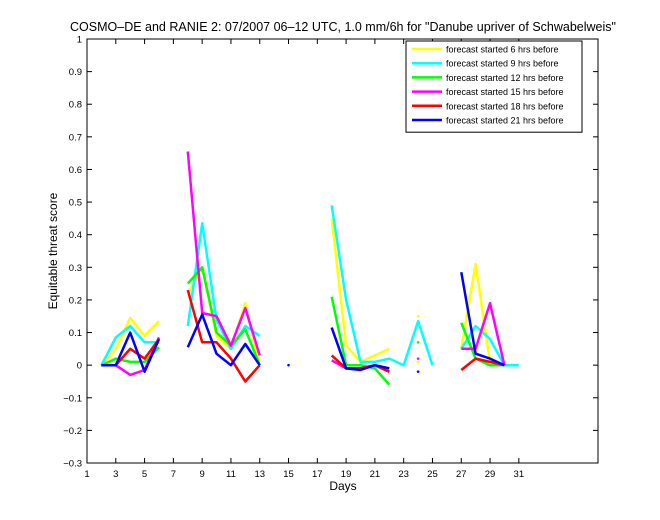 This screenshot has height=520, width=660. Describe the element at coordinates (75, 268) in the screenshot. I see `y-tick-label: 0.3` at that location.